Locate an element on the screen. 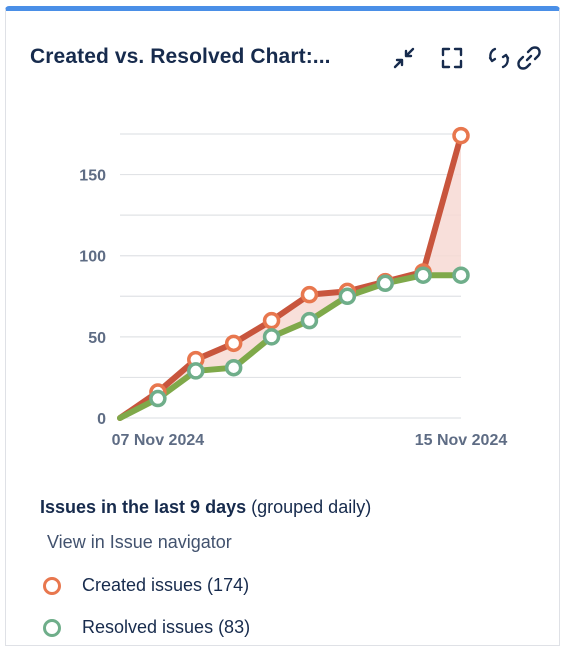 The image size is (568, 646). legend-label-created: Created issues (174) is located at coordinates (166, 585).